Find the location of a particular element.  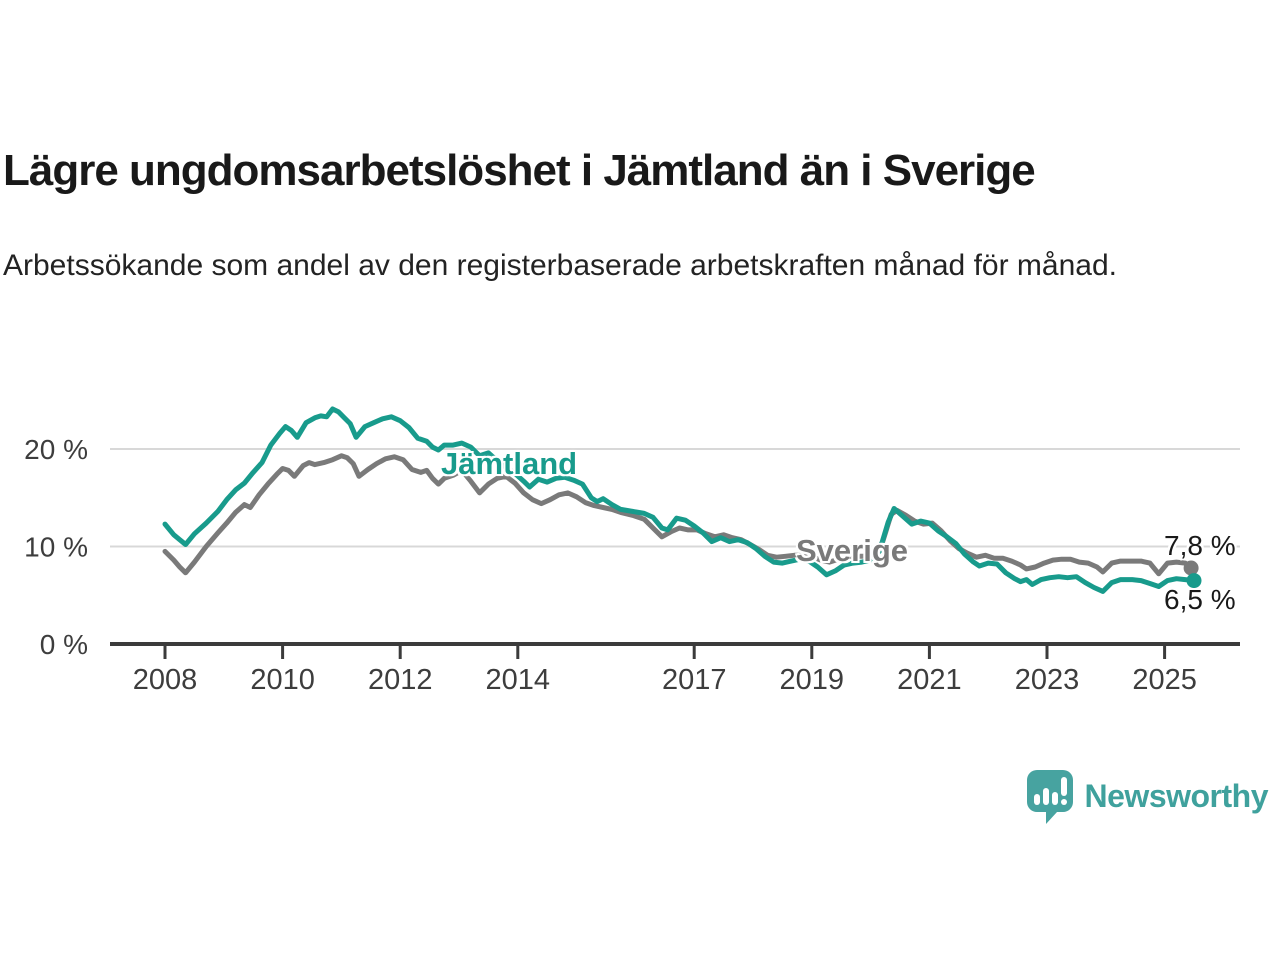

end-value-label-sverige: 7,8 % is located at coordinates (1200, 545).